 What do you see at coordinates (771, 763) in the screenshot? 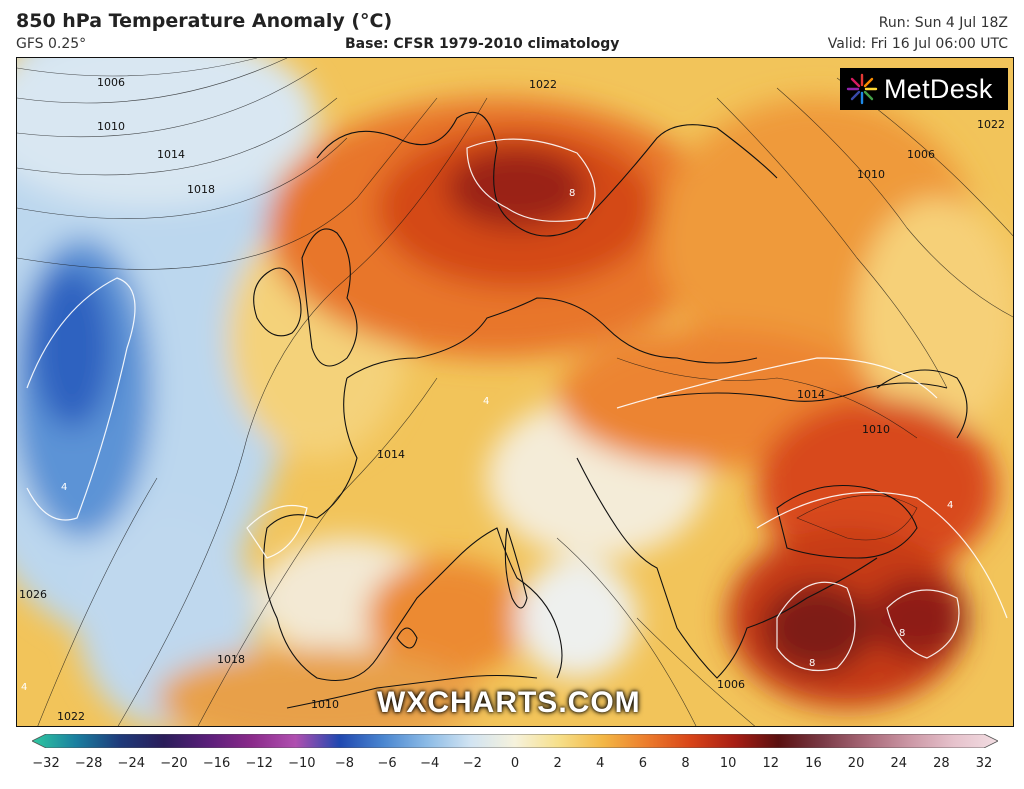
I see `colorbar-tick-label: 12` at bounding box center [771, 763].